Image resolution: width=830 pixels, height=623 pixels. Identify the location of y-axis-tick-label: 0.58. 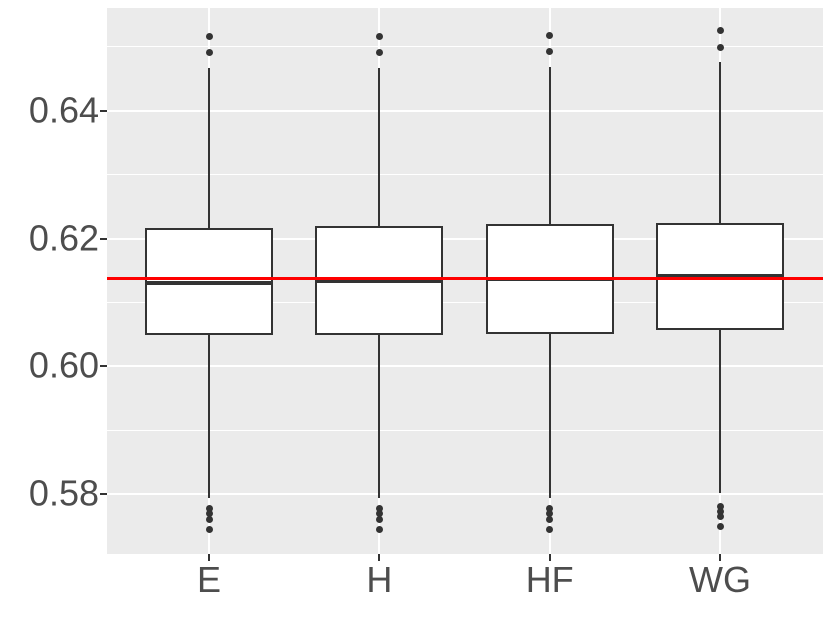
(63, 493).